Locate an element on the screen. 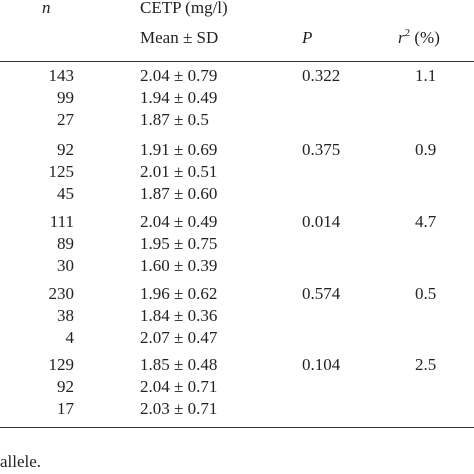  cell-p-value: 0.375 is located at coordinates (321, 149).